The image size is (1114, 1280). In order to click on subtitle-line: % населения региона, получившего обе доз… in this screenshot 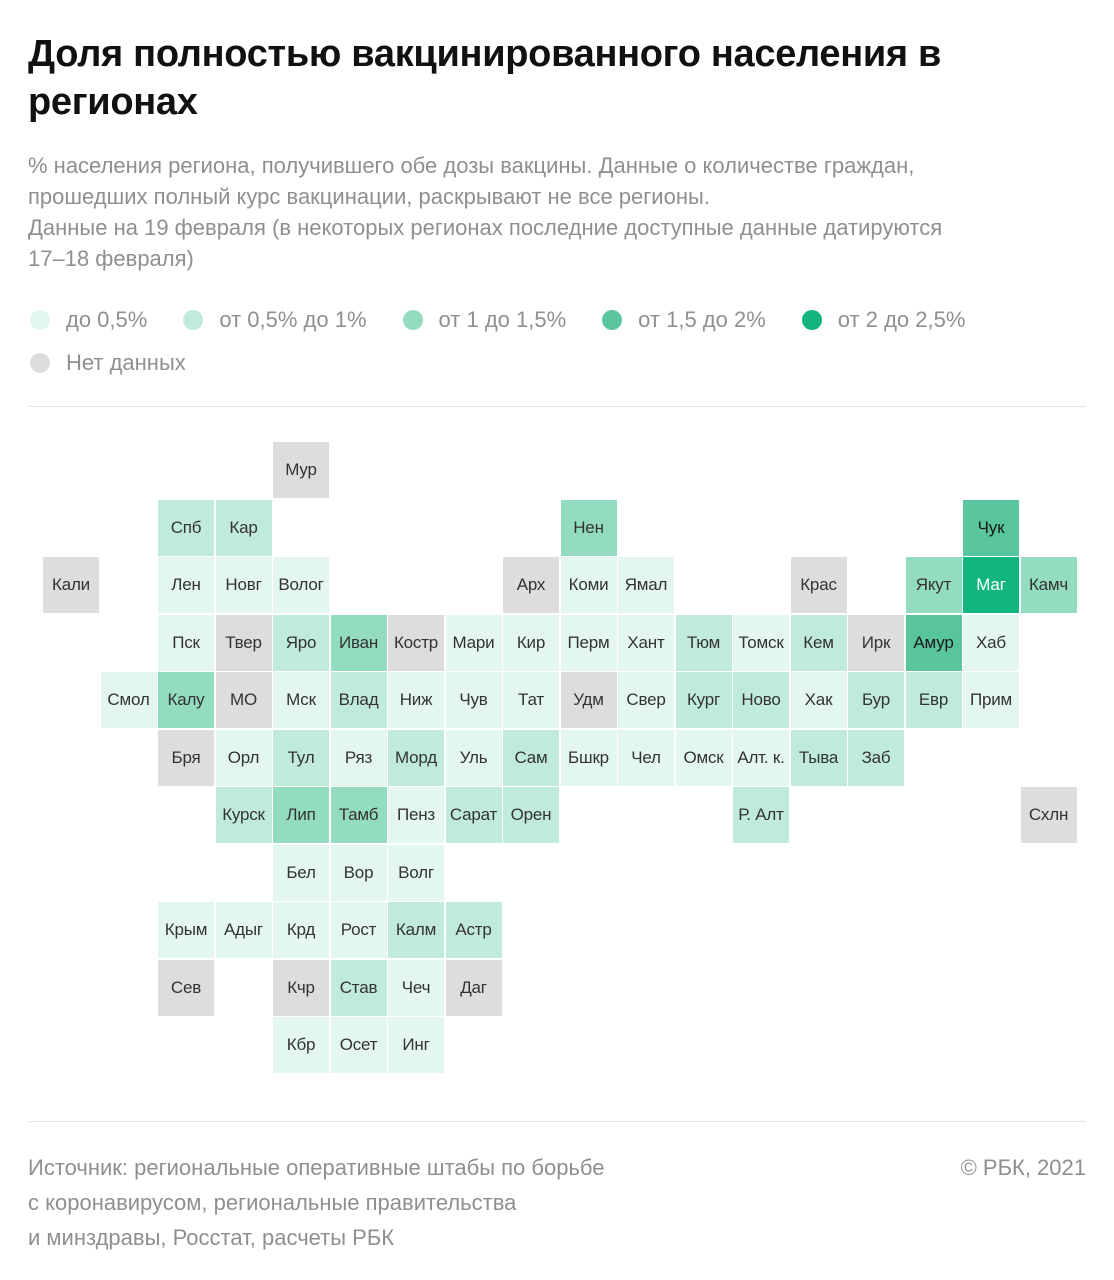, I will do `click(471, 165)`.